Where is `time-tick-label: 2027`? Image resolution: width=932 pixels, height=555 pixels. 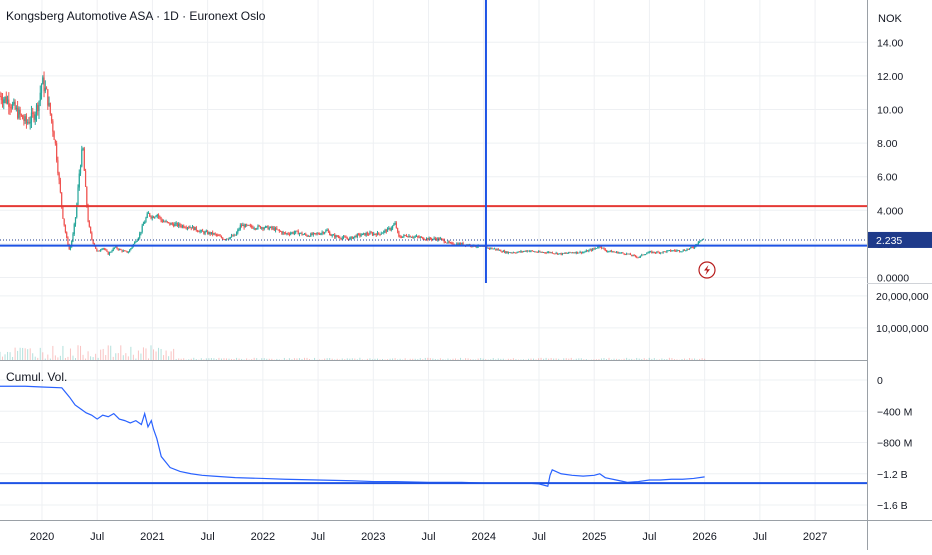 time-tick-label: 2027 is located at coordinates (815, 537).